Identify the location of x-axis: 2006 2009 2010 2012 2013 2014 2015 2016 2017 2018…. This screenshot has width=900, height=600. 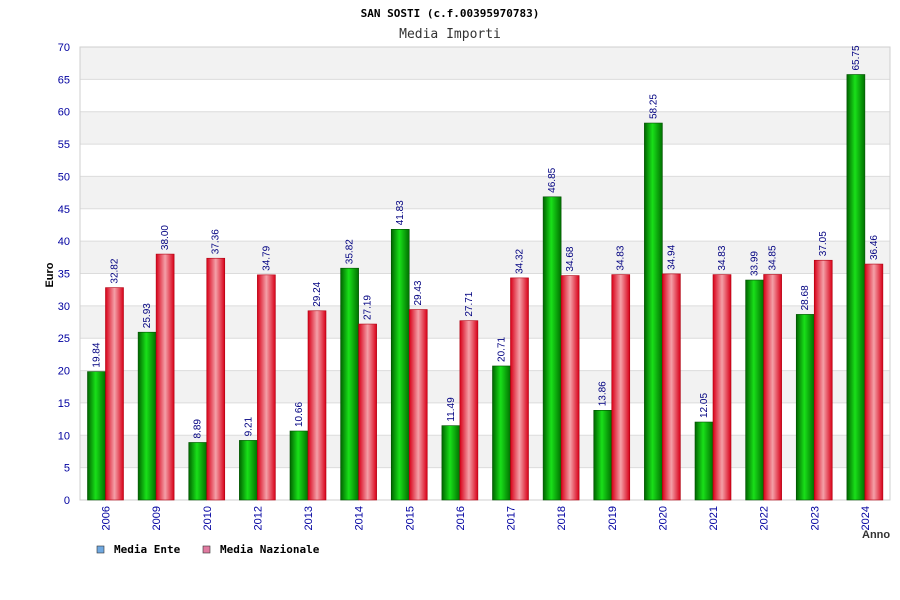
(486, 518).